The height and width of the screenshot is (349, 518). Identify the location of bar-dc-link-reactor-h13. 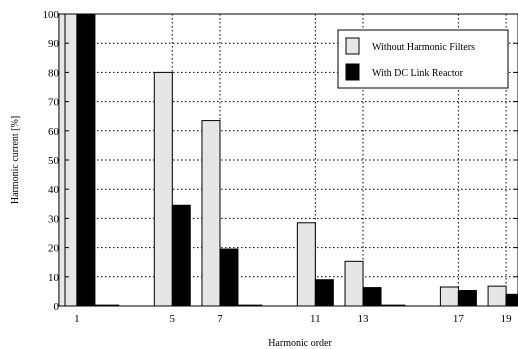
(372, 297).